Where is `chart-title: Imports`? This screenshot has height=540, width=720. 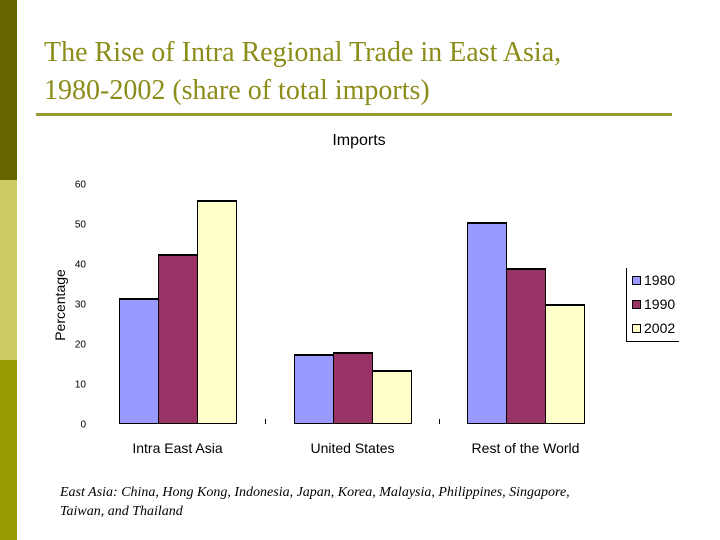 chart-title: Imports is located at coordinates (359, 140).